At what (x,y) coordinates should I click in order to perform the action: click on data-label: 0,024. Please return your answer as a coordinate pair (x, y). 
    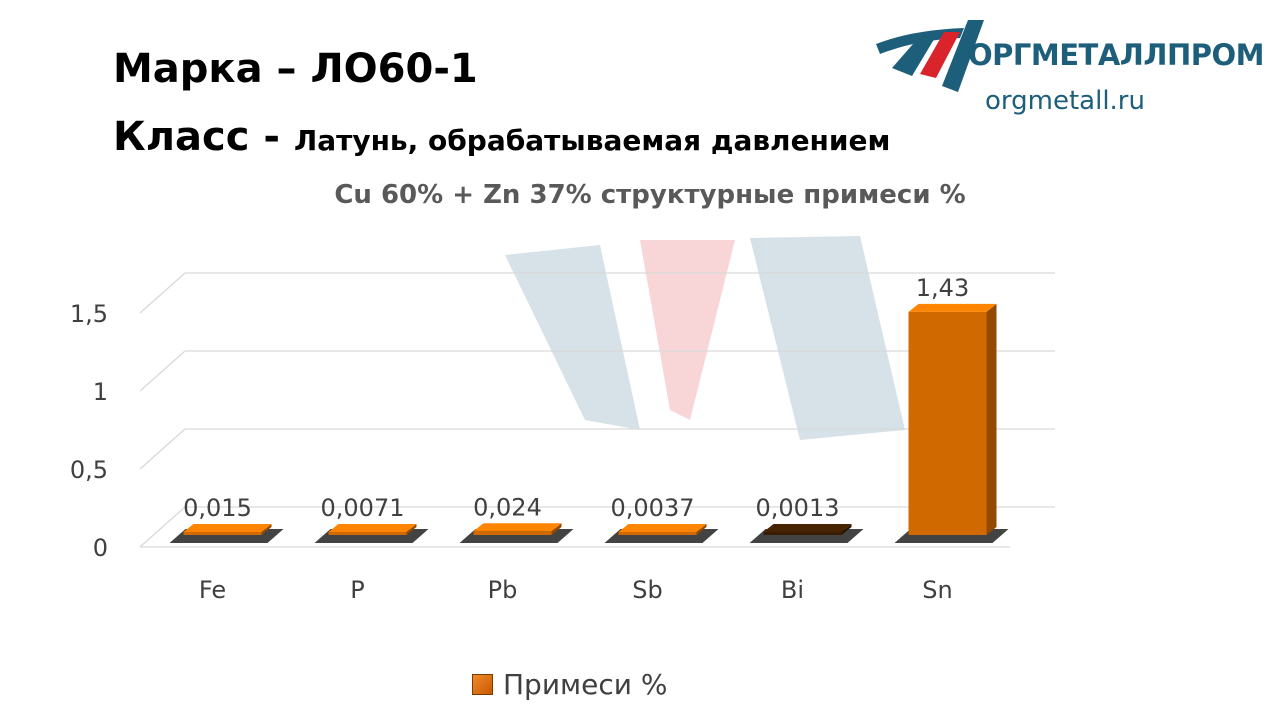
    Looking at the image, I should click on (507, 507).